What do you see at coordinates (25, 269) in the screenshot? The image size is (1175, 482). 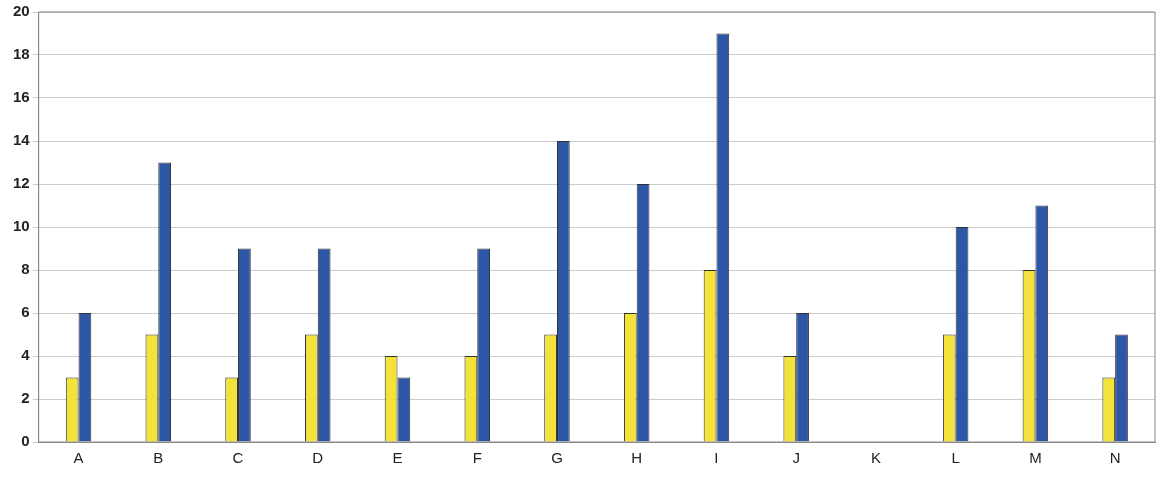 I see `y-tick-label: 8` at bounding box center [25, 269].